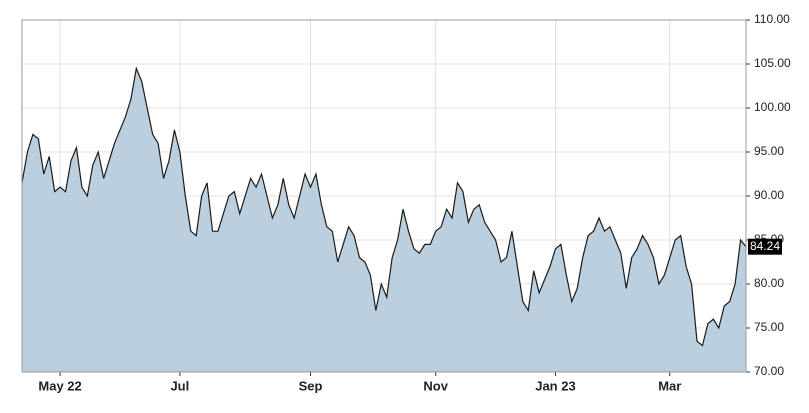  What do you see at coordinates (179, 385) in the screenshot?
I see `x-tick-label: Jul` at bounding box center [179, 385].